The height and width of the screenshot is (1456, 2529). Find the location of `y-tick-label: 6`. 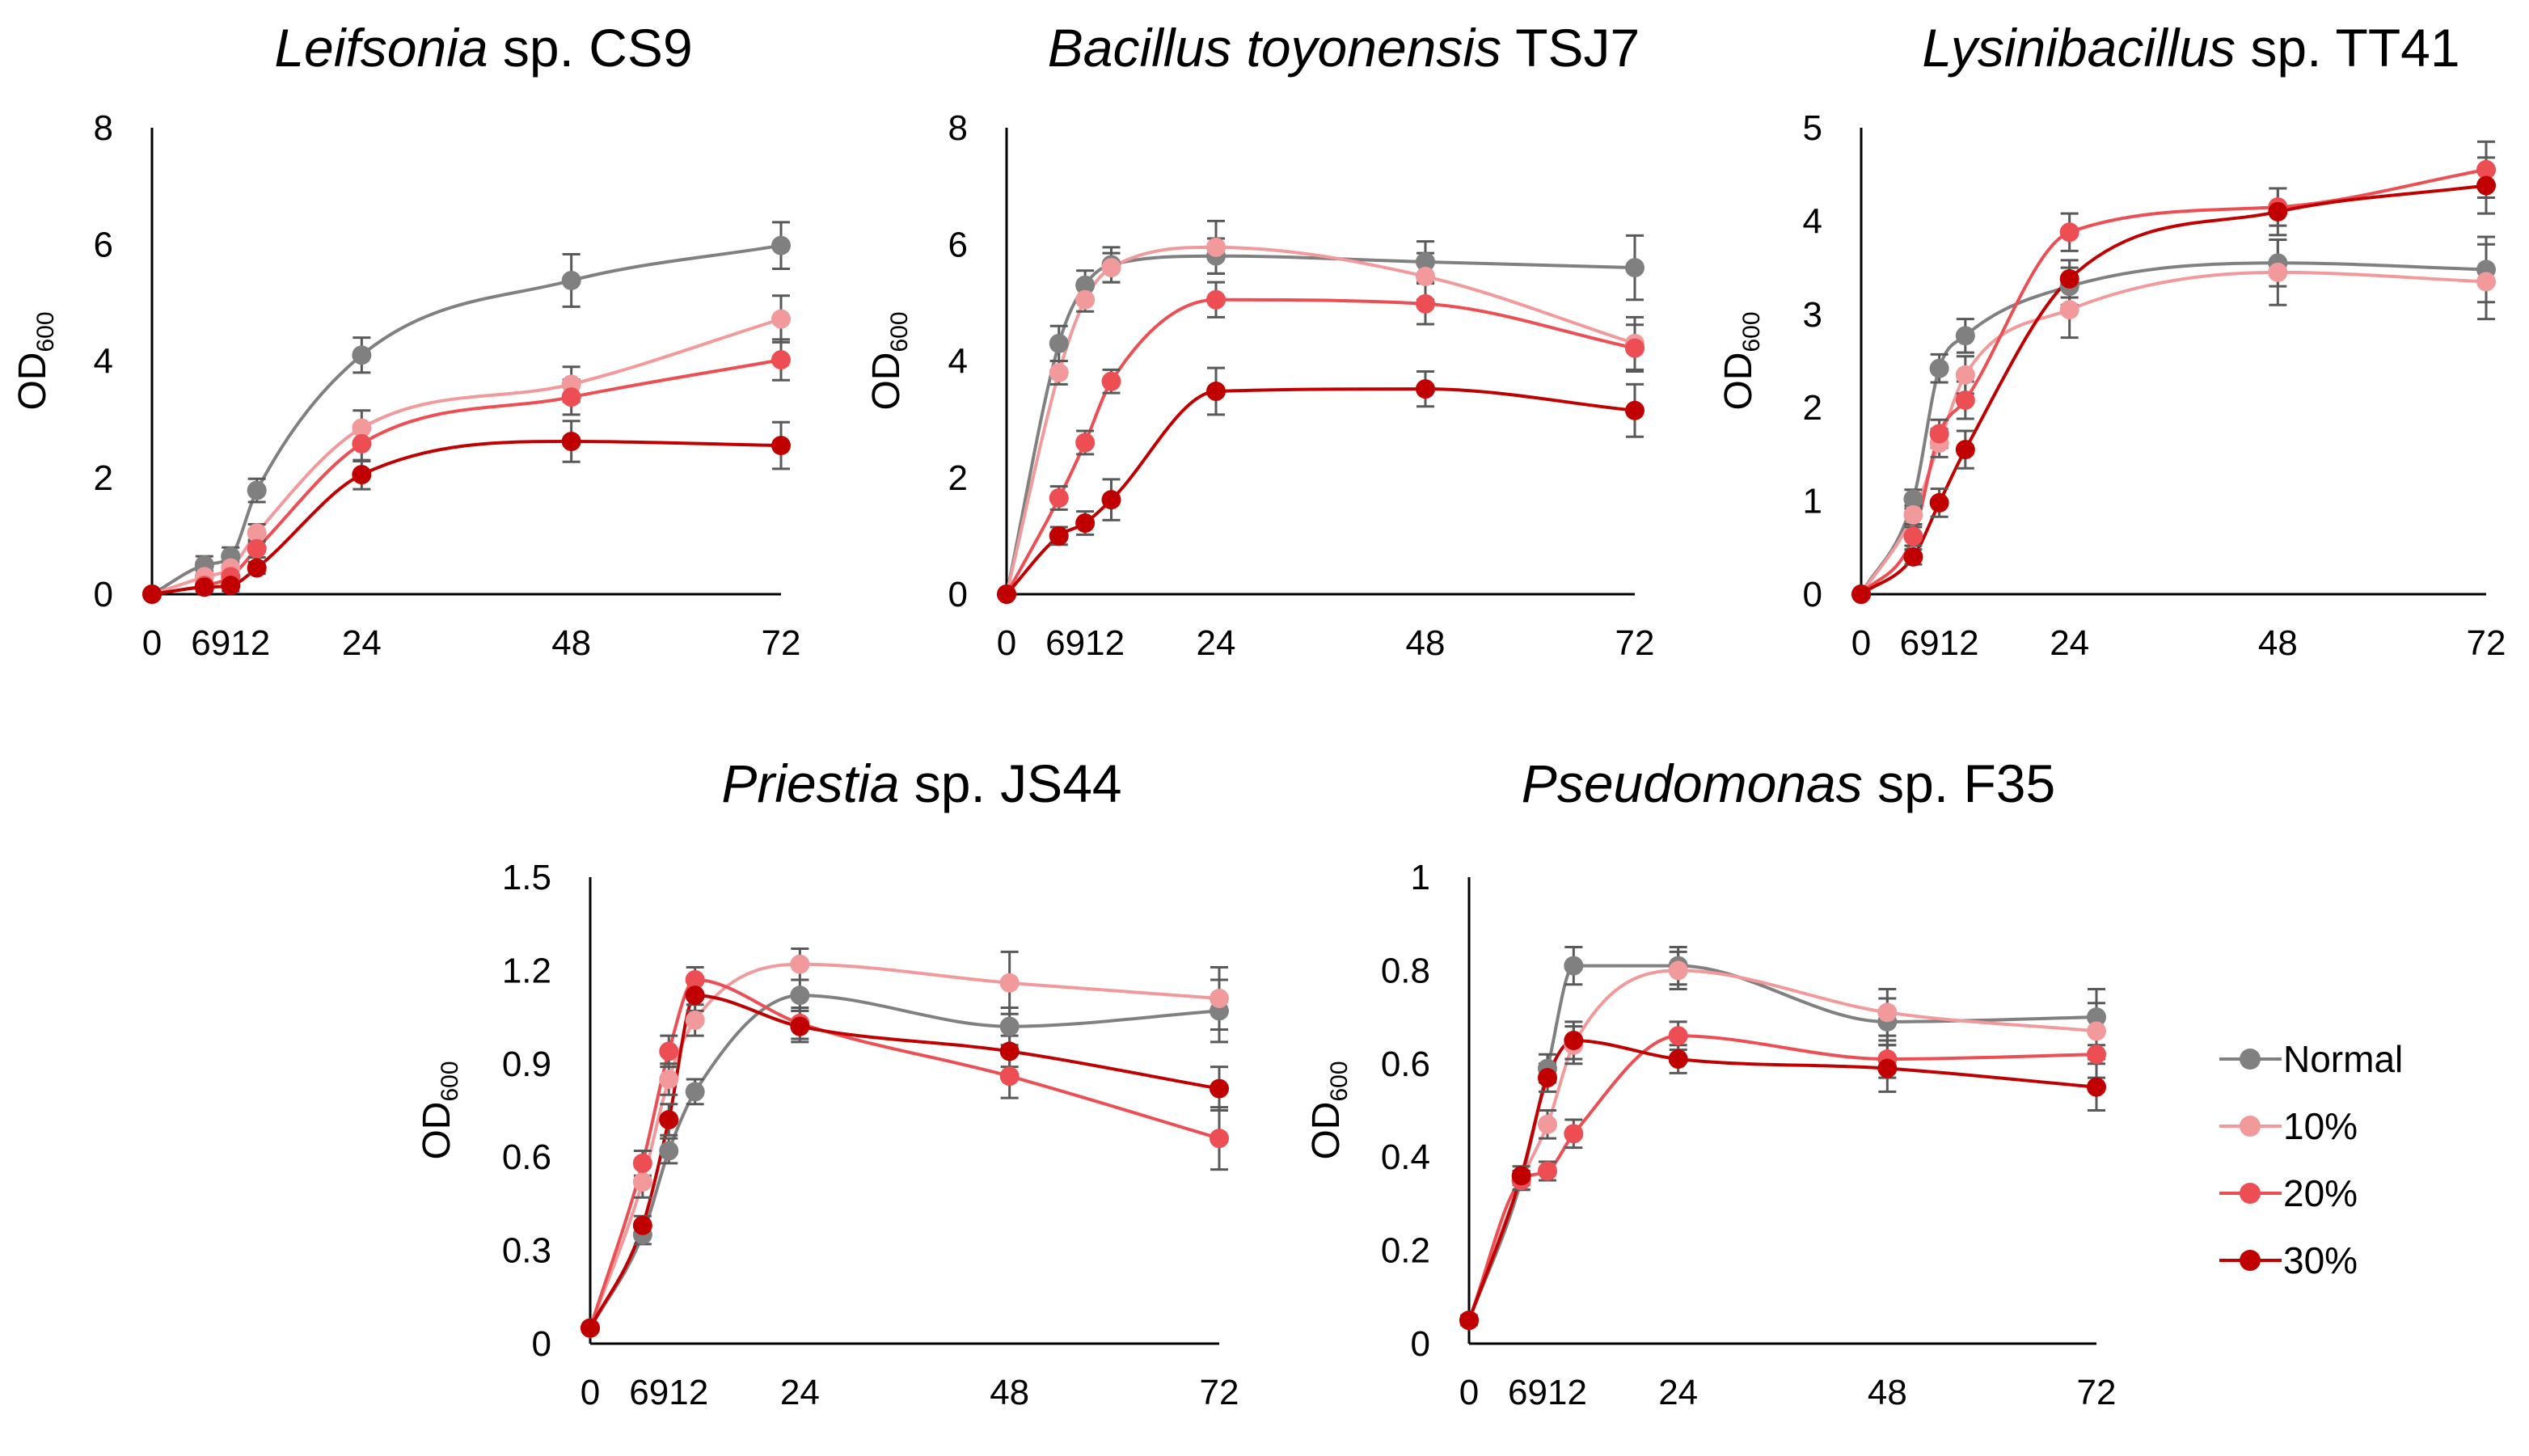

y-tick-label: 6 is located at coordinates (104, 244).